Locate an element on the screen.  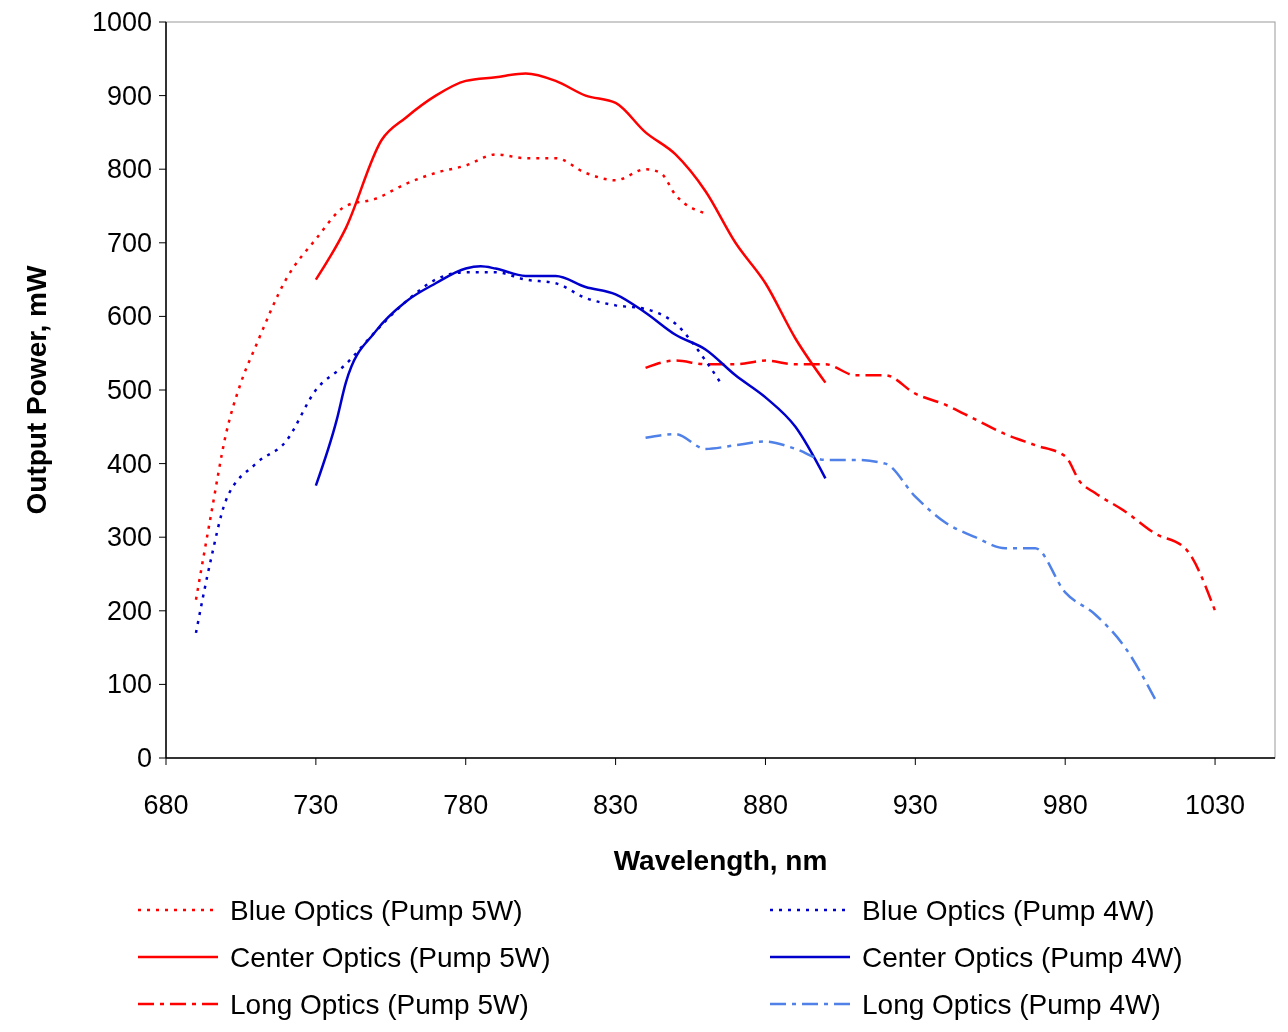
y-tick-label: 0 is located at coordinates (144, 758).